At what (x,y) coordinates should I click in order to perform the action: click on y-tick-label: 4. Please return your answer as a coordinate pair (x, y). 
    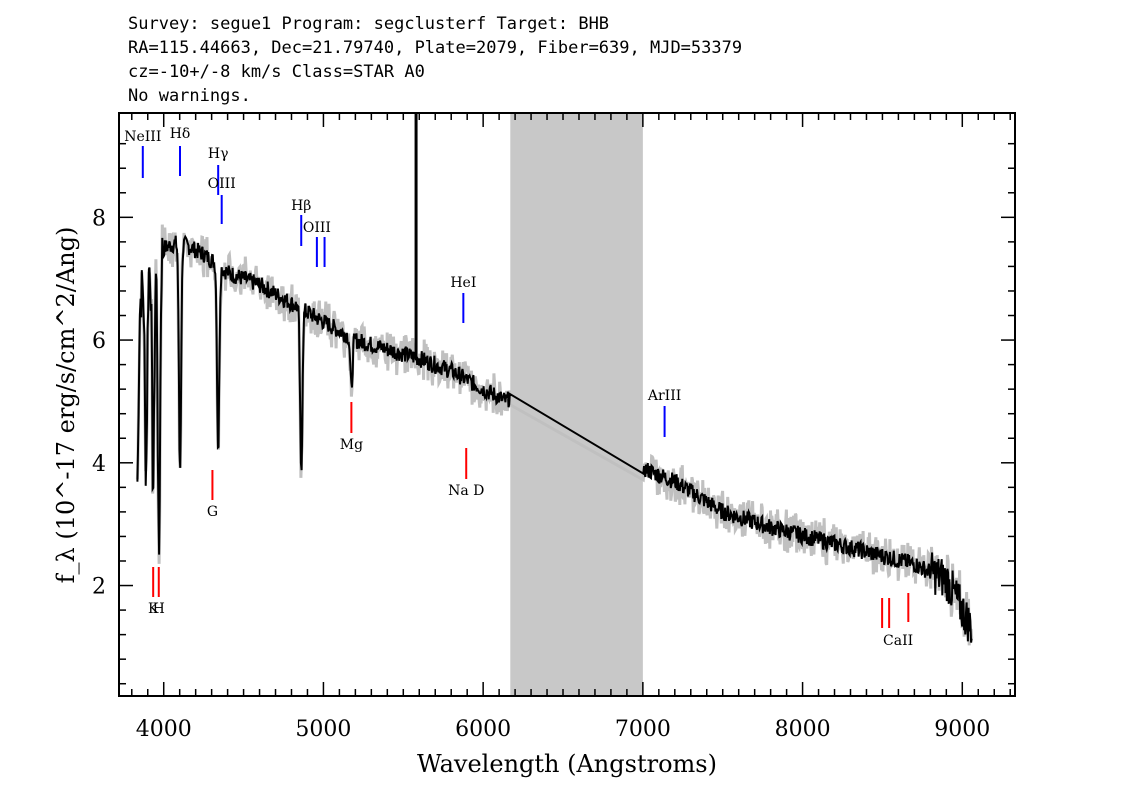
    Looking at the image, I should click on (99, 464).